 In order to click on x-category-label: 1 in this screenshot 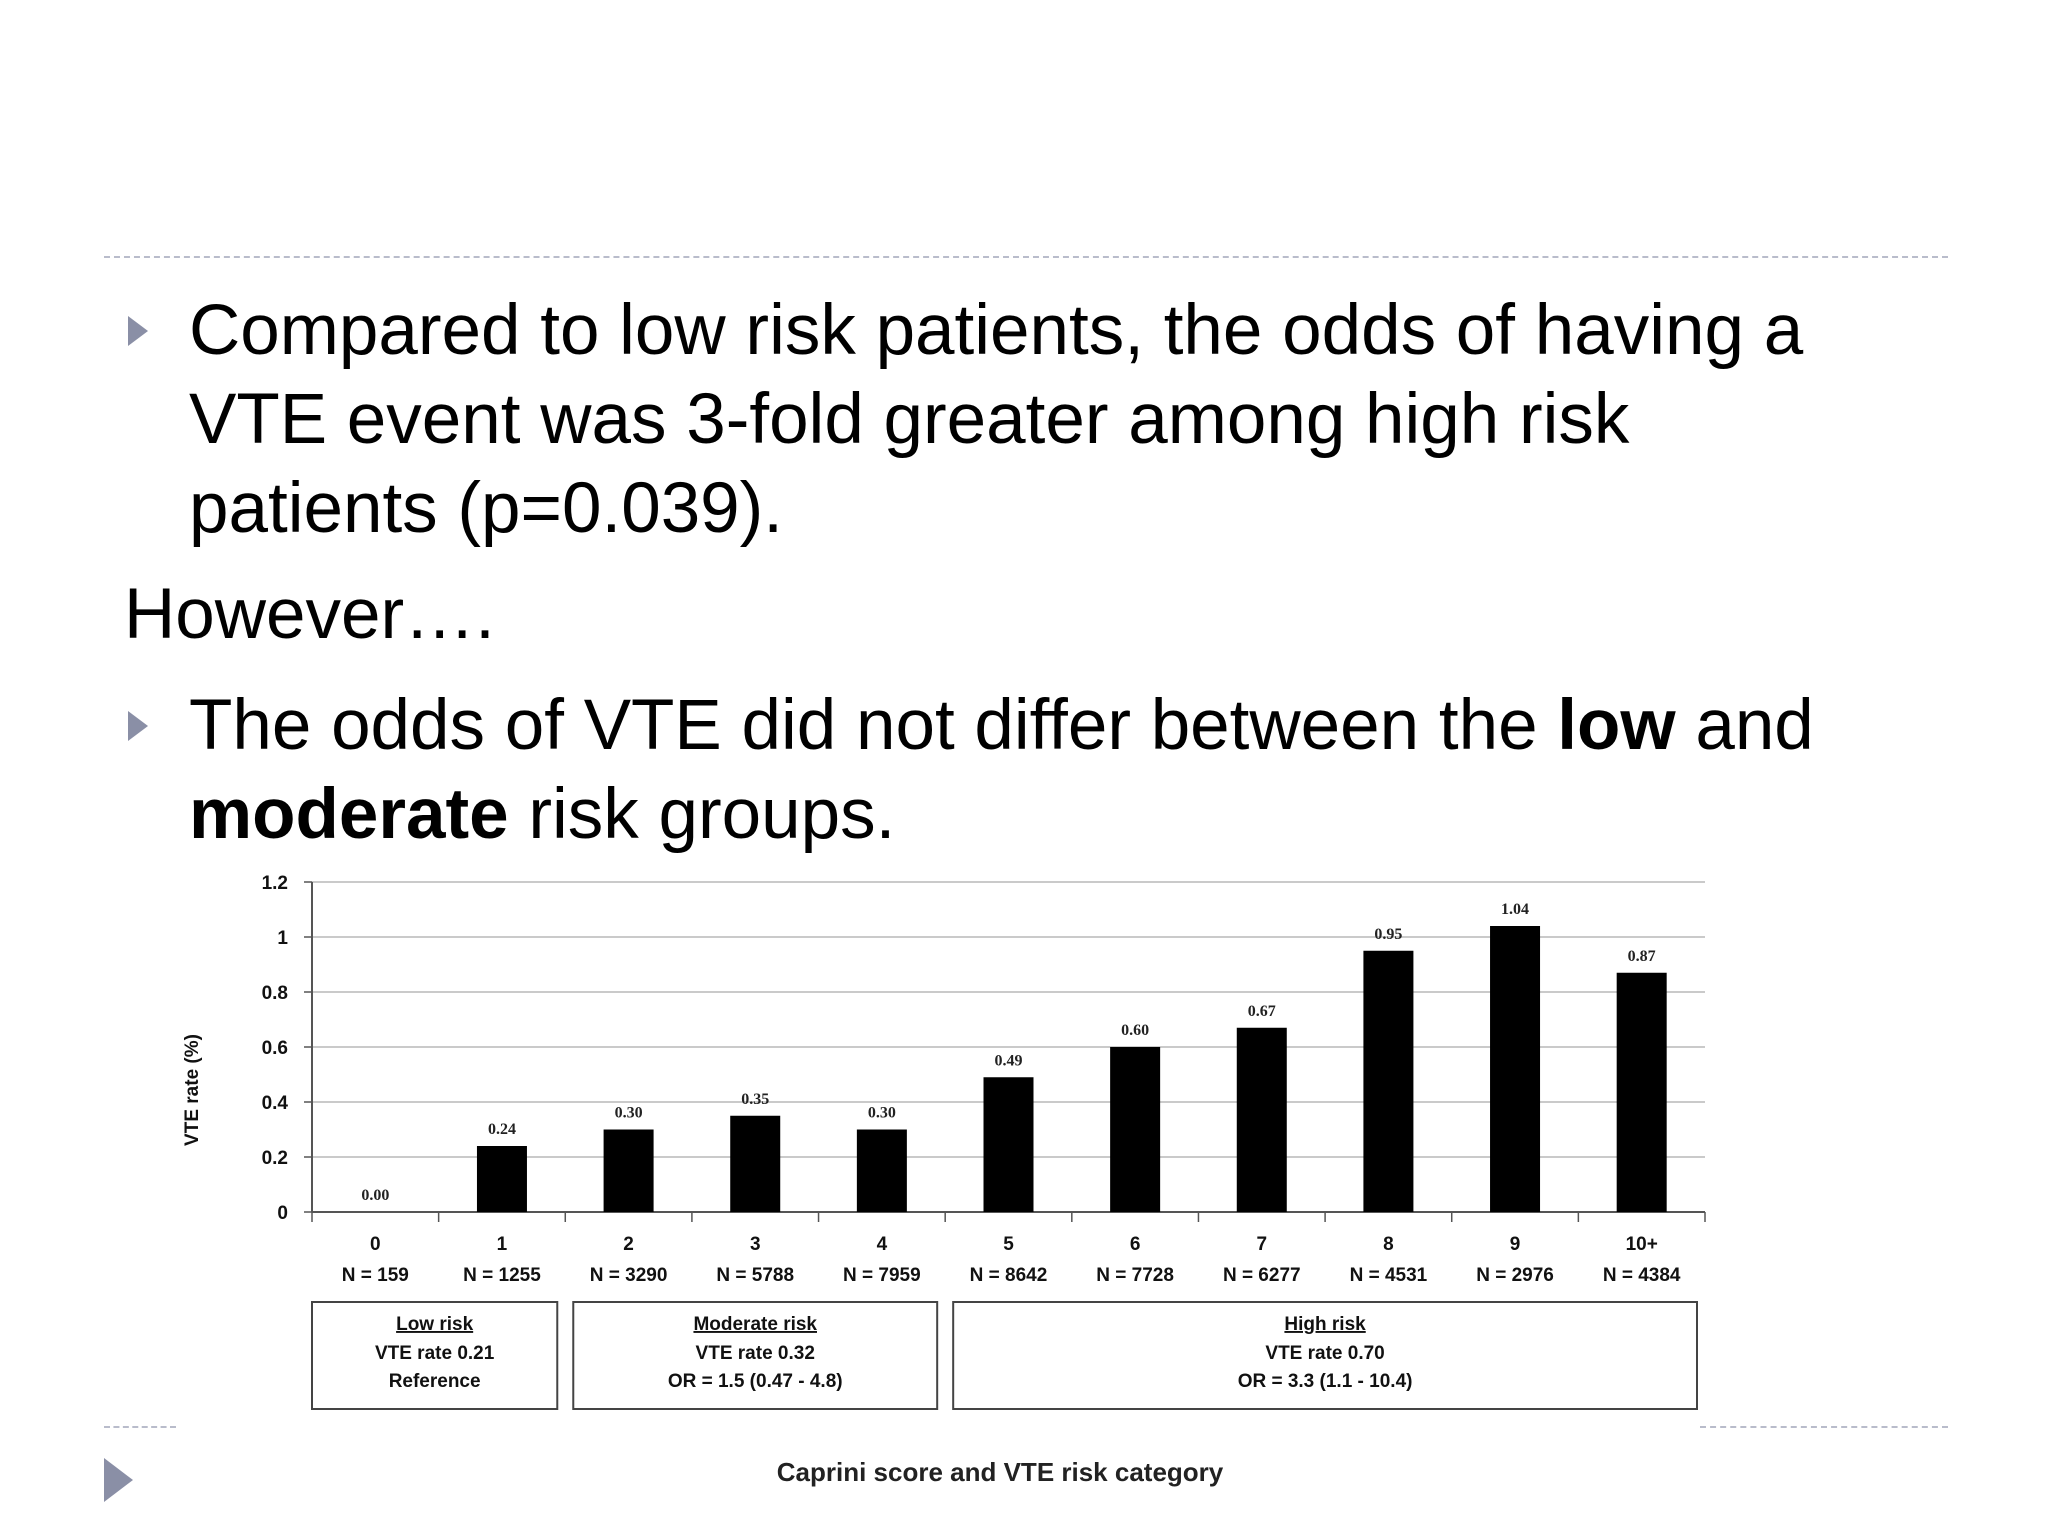, I will do `click(502, 1244)`.